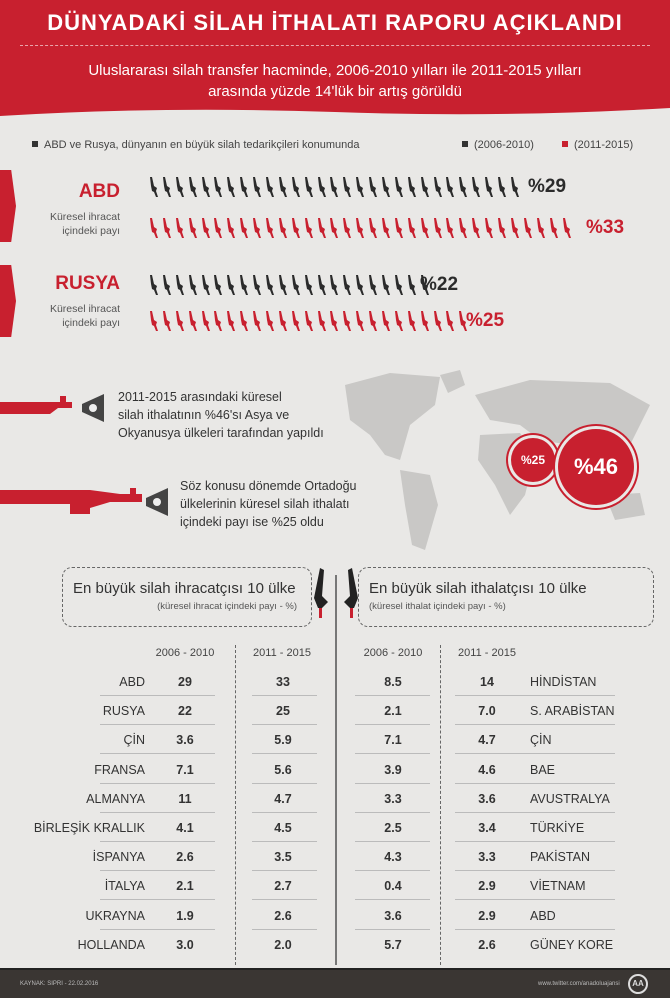 The image size is (670, 998). What do you see at coordinates (638, 984) in the screenshot?
I see `aa-logo: AA` at bounding box center [638, 984].